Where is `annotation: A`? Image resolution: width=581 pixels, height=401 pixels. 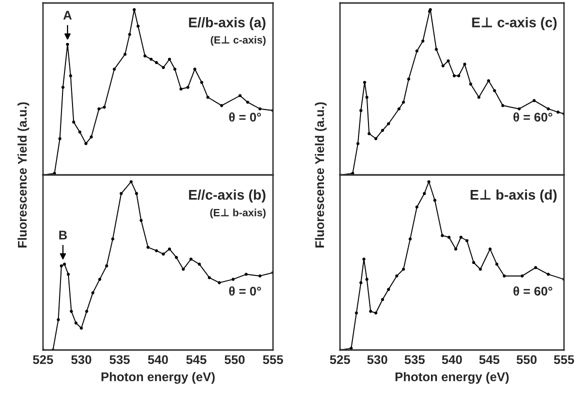 annotation: A is located at coordinates (67, 15).